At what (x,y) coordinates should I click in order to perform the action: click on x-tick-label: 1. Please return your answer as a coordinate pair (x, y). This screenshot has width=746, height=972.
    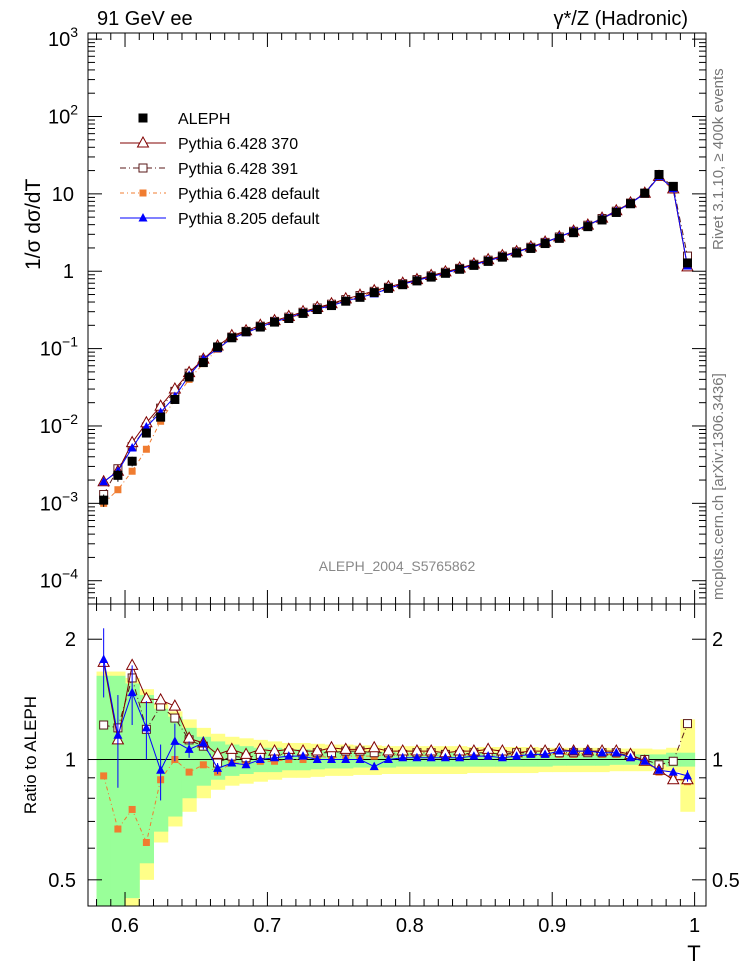
    Looking at the image, I should click on (694, 926).